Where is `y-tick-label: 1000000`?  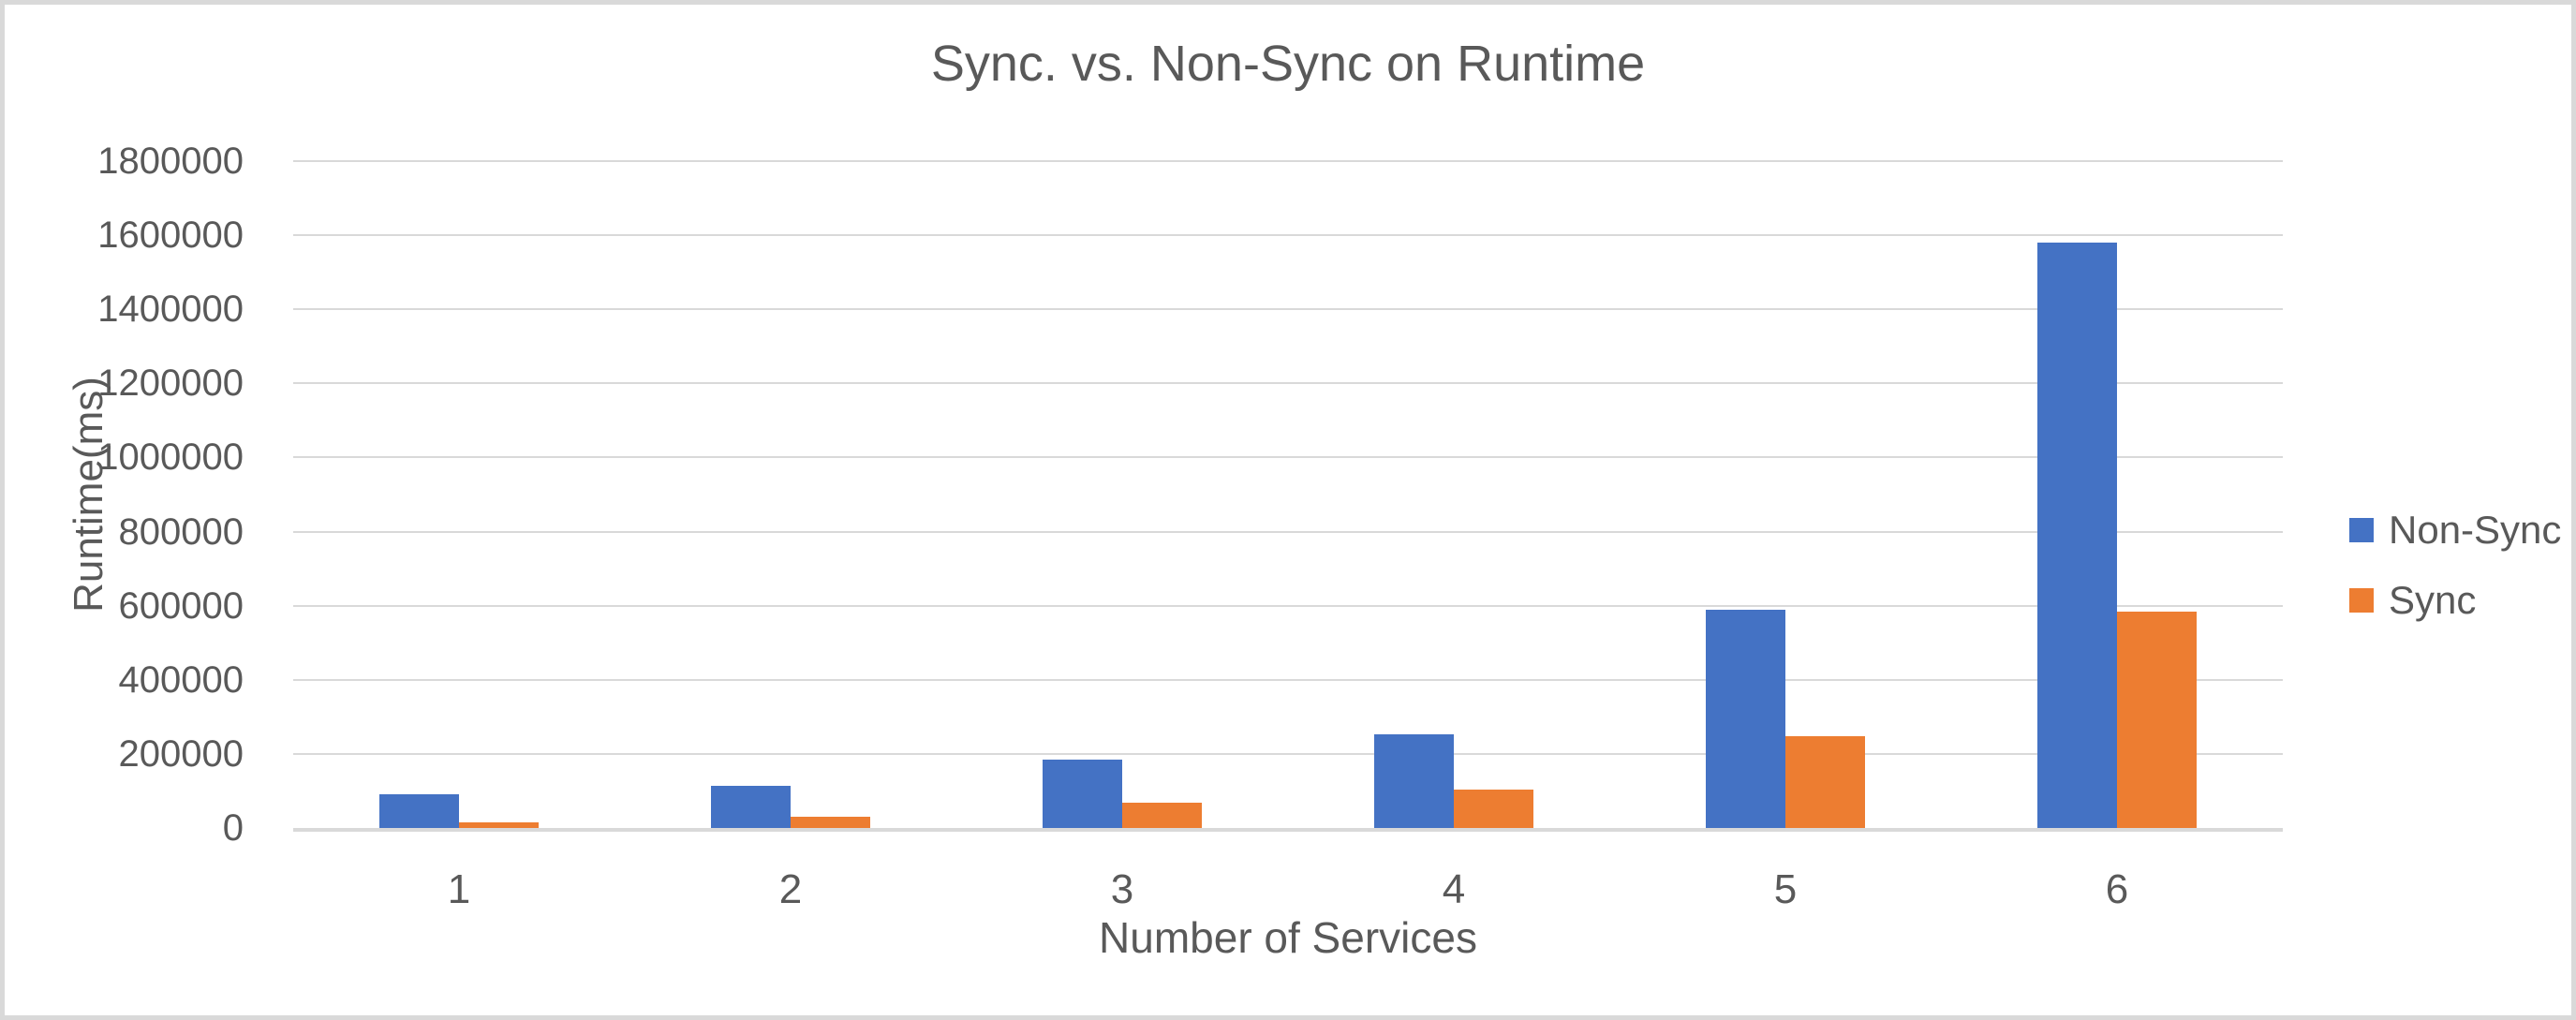
y-tick-label: 1000000 is located at coordinates (171, 457).